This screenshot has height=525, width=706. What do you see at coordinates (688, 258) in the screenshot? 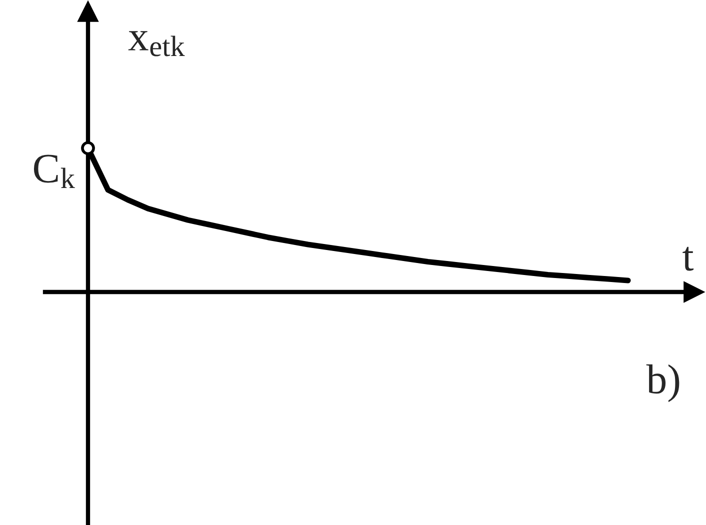
I see `x-axis-title: t` at bounding box center [688, 258].